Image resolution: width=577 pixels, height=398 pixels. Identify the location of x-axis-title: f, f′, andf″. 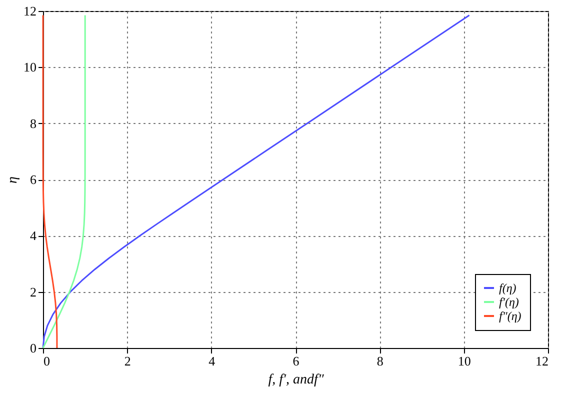
(296, 380).